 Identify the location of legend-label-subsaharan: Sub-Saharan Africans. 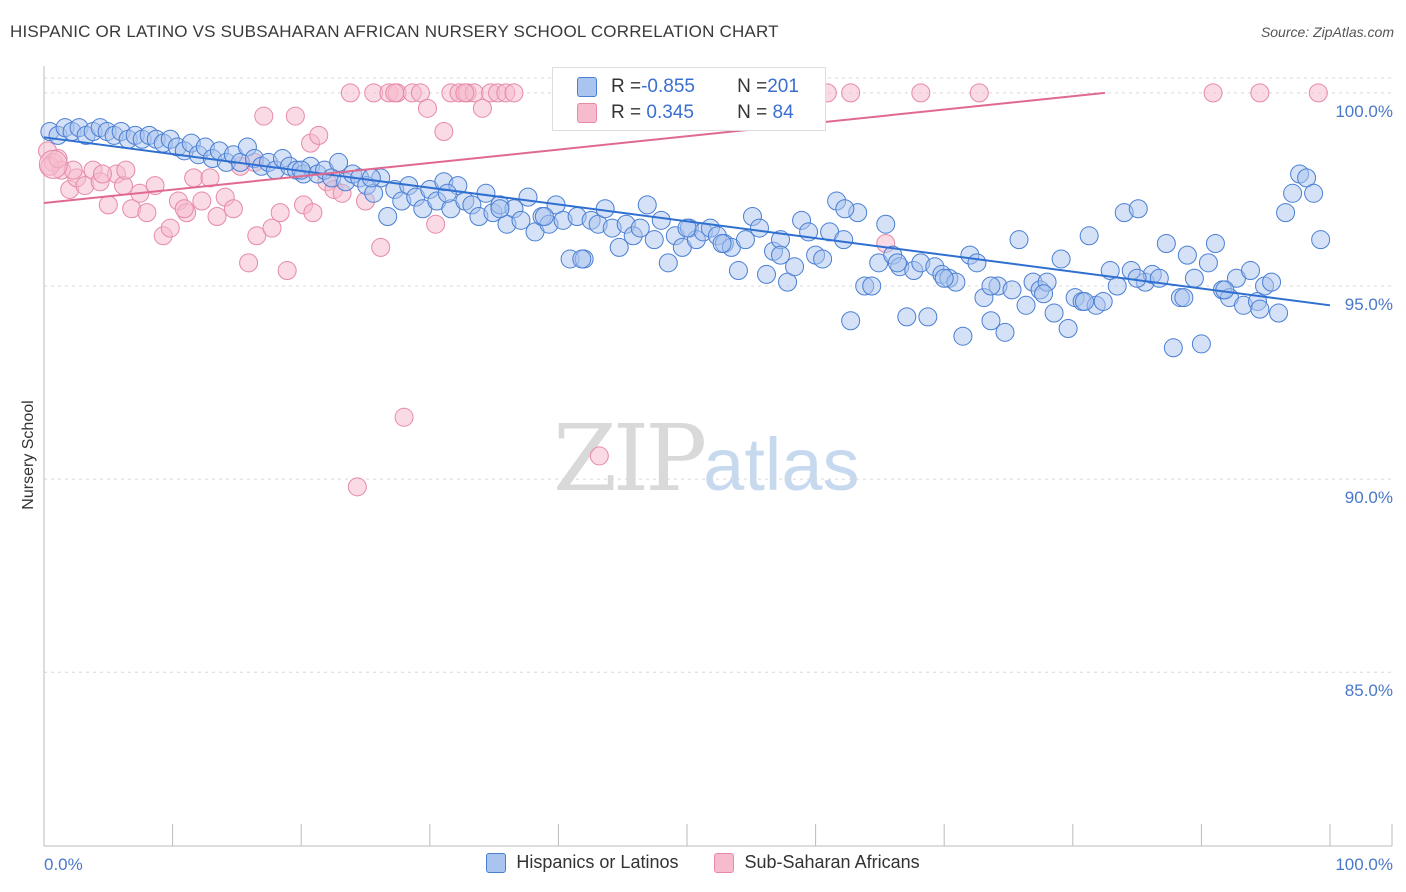
(832, 862).